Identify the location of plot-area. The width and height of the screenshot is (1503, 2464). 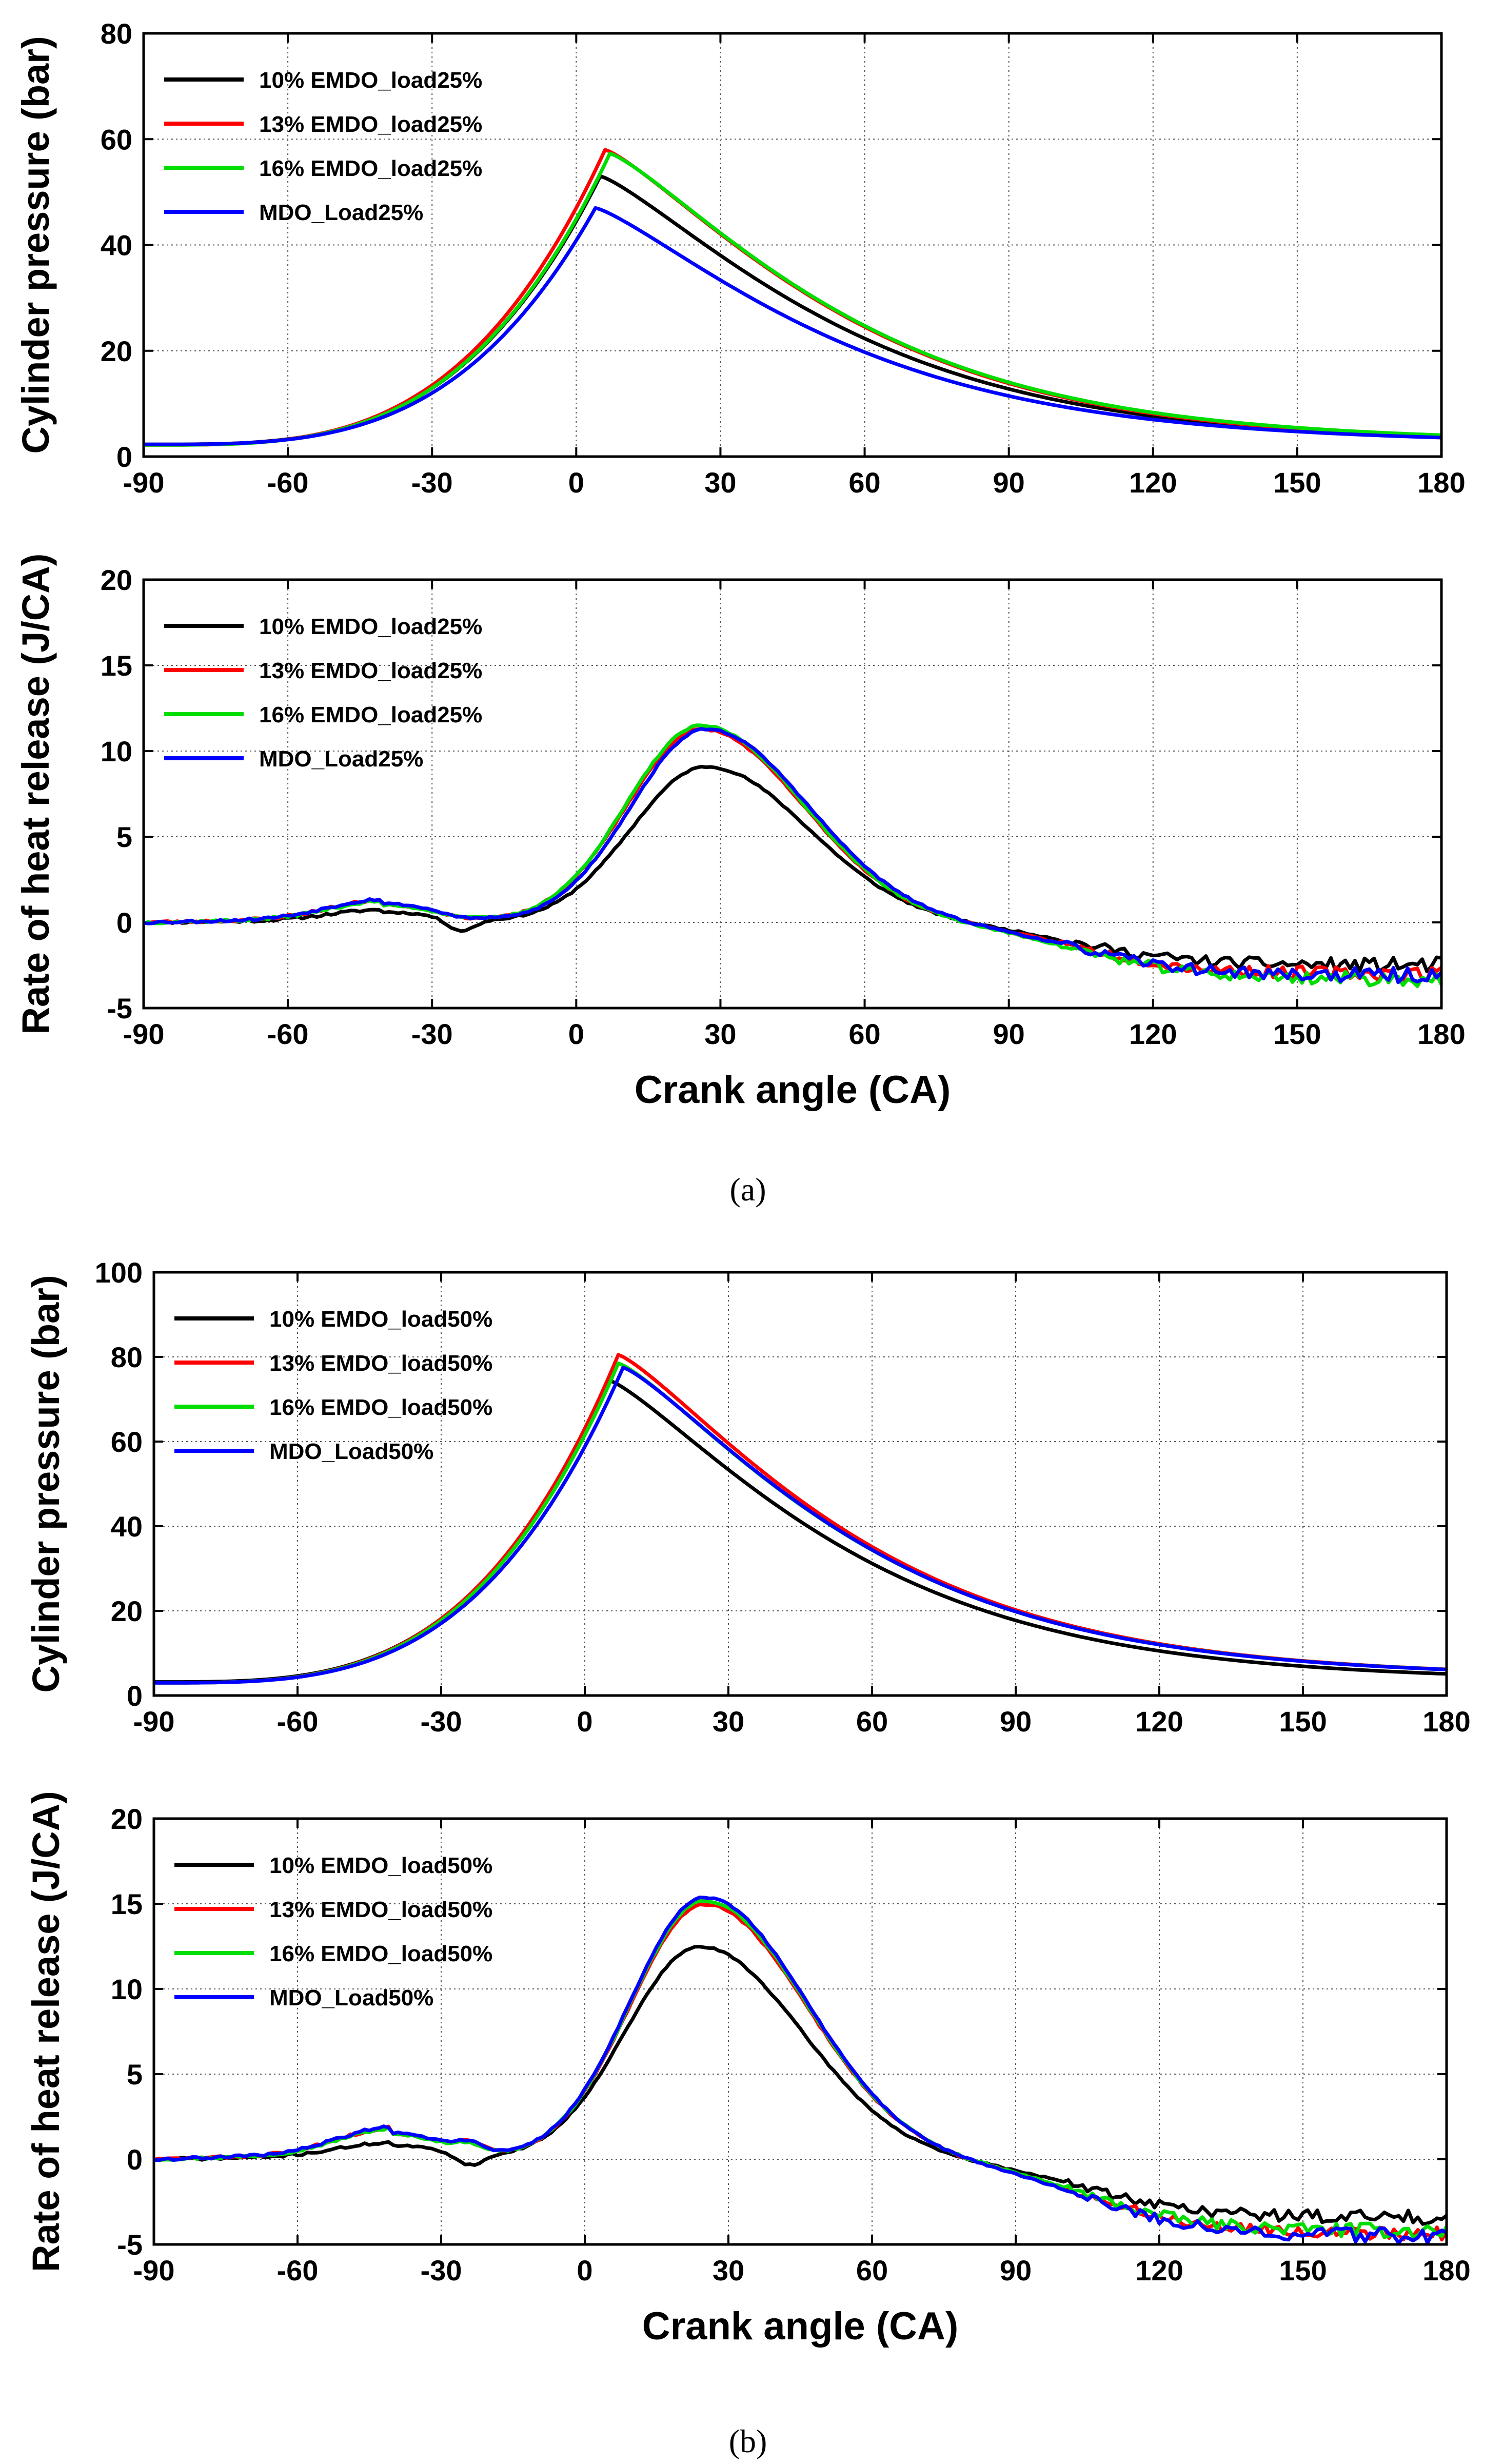
(800, 1484).